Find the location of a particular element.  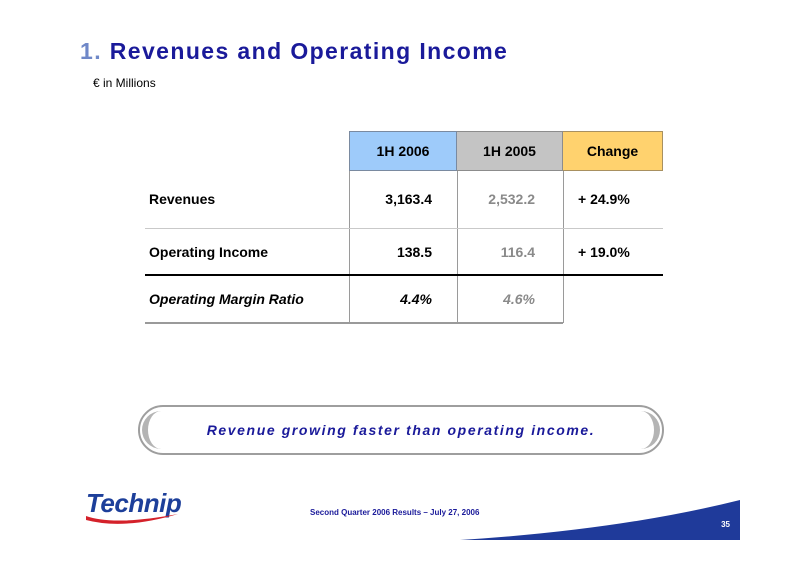

operating-margin-1h-2006: 4.4% is located at coordinates (416, 299).